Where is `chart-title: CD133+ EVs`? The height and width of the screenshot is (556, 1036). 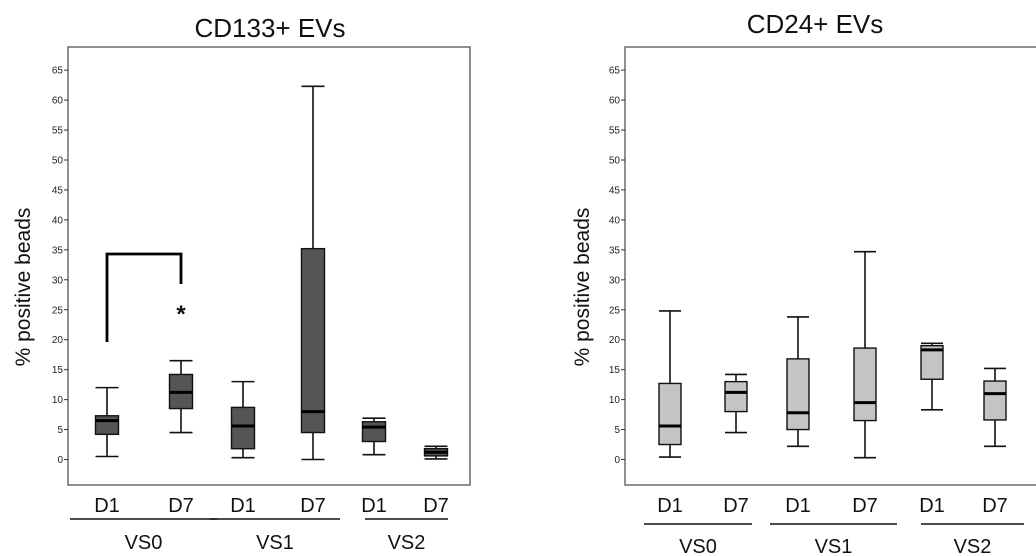
chart-title: CD133+ EVs is located at coordinates (269, 28).